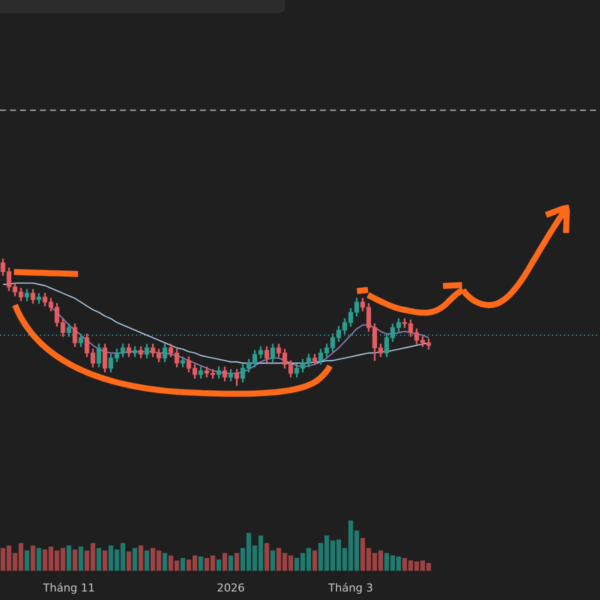 This screenshot has width=600, height=600. Describe the element at coordinates (230, 587) in the screenshot. I see `x-tick-label: 2026` at that location.